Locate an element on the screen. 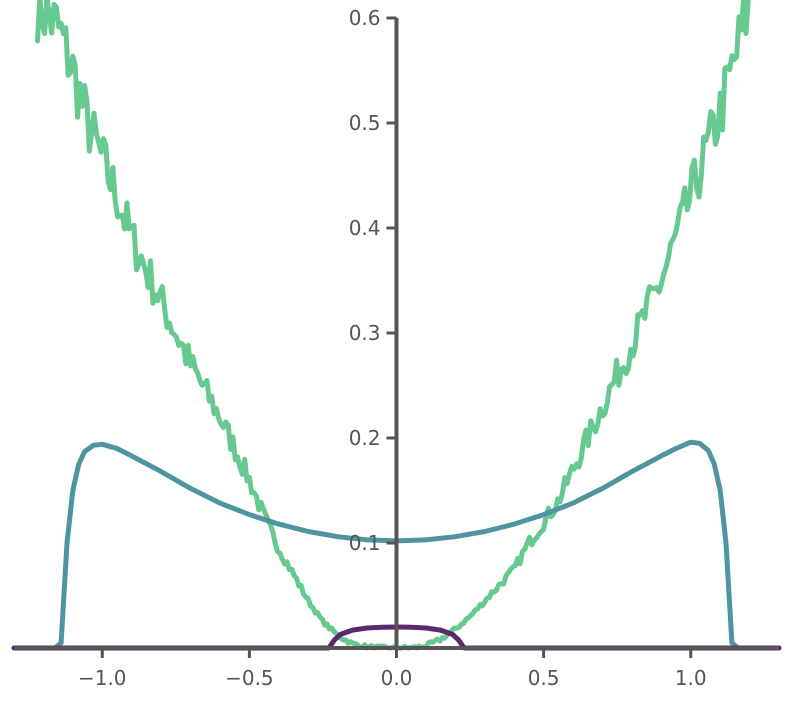  x-tick-label: 1.0 is located at coordinates (691, 678).